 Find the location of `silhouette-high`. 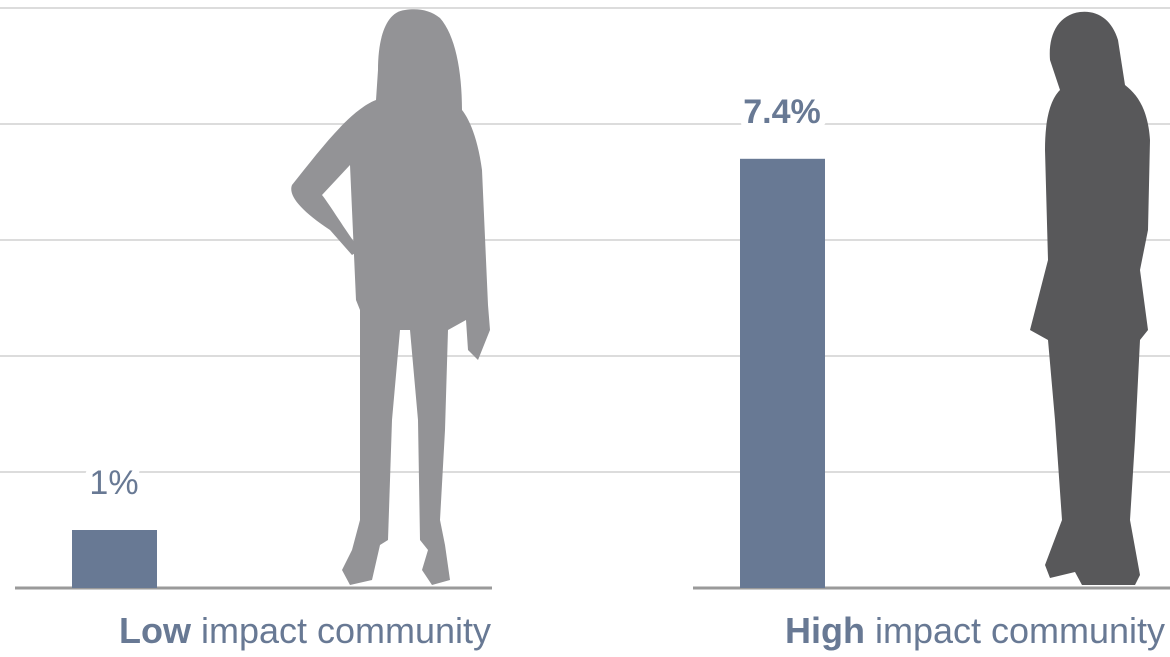

silhouette-high is located at coordinates (1090, 298).